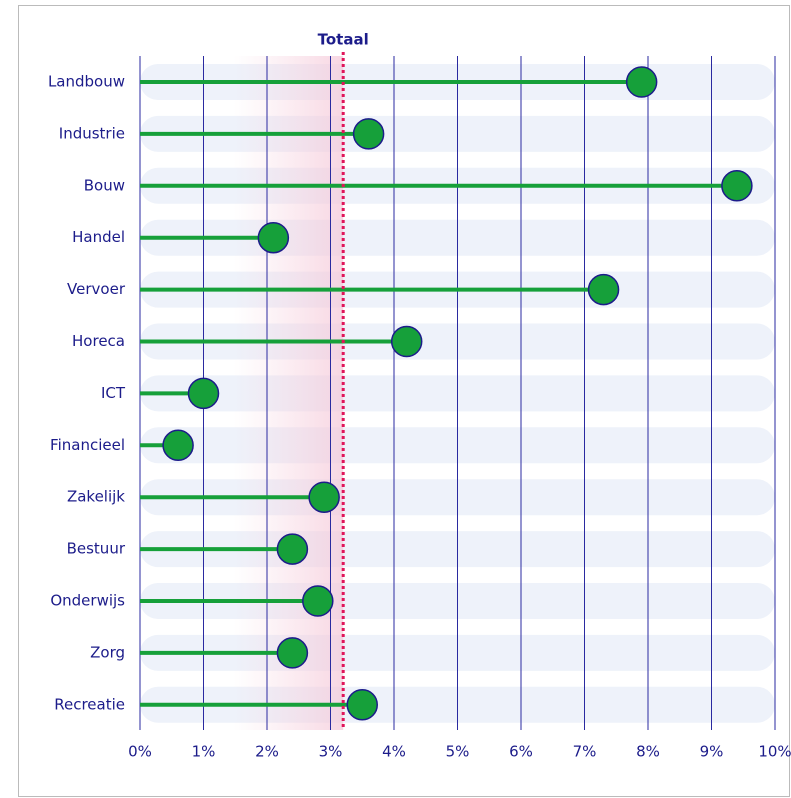  I want to click on reference-label: Totaal, so click(343, 40).